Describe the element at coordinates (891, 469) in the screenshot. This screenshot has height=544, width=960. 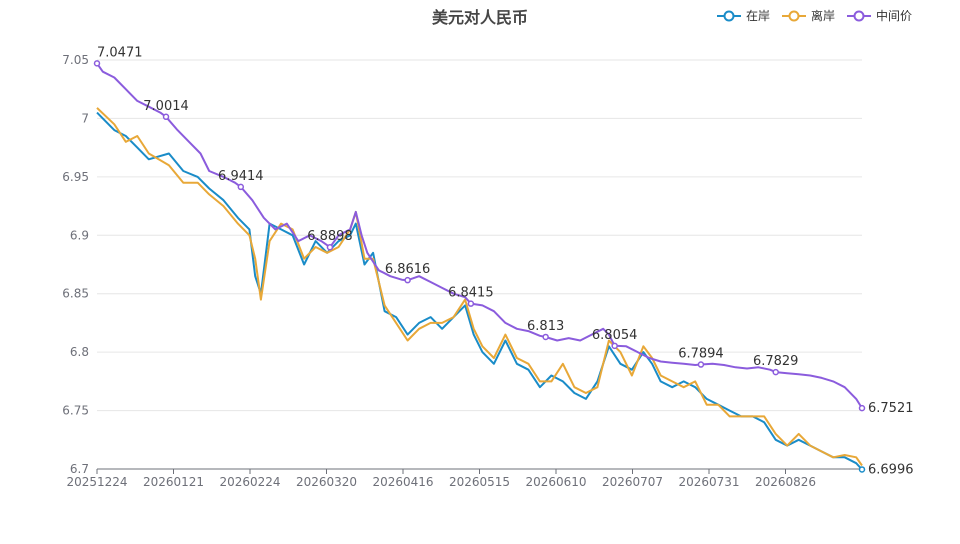
I see `data-label: 6.6996` at that location.